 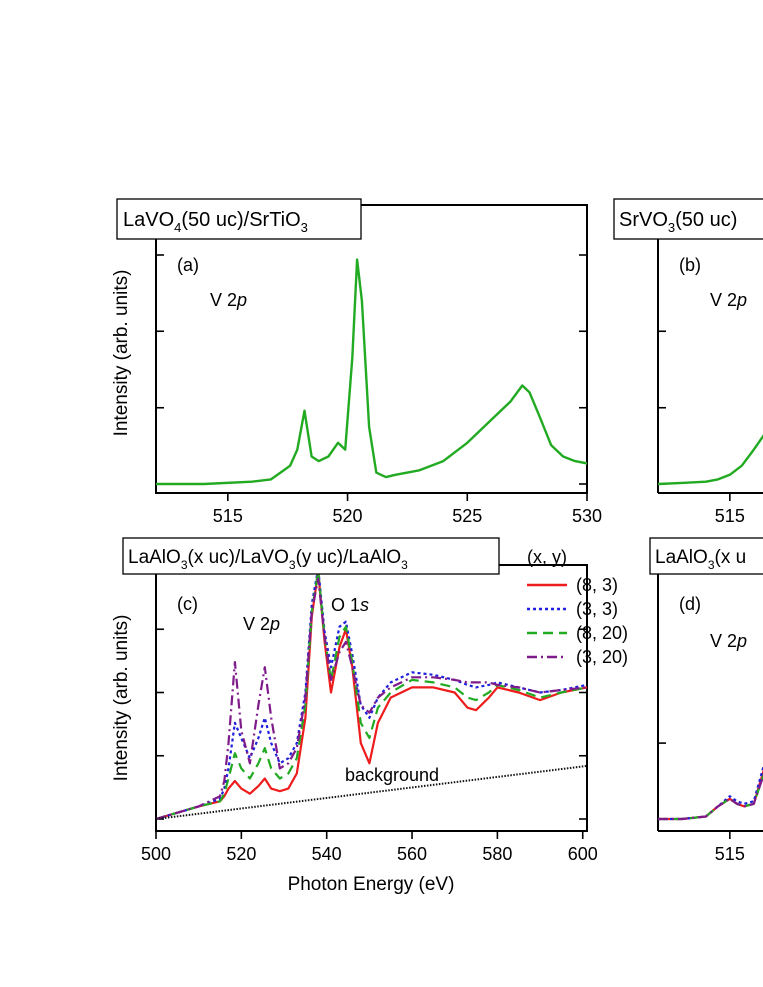 What do you see at coordinates (371, 724) in the screenshot?
I see `panel-c-y-ticks` at bounding box center [371, 724].